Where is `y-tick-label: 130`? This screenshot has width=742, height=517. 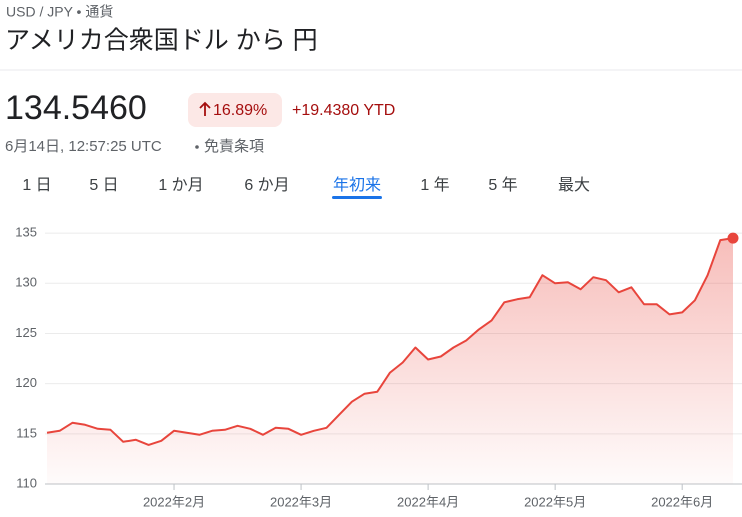 y-tick-label: 130 is located at coordinates (26, 282).